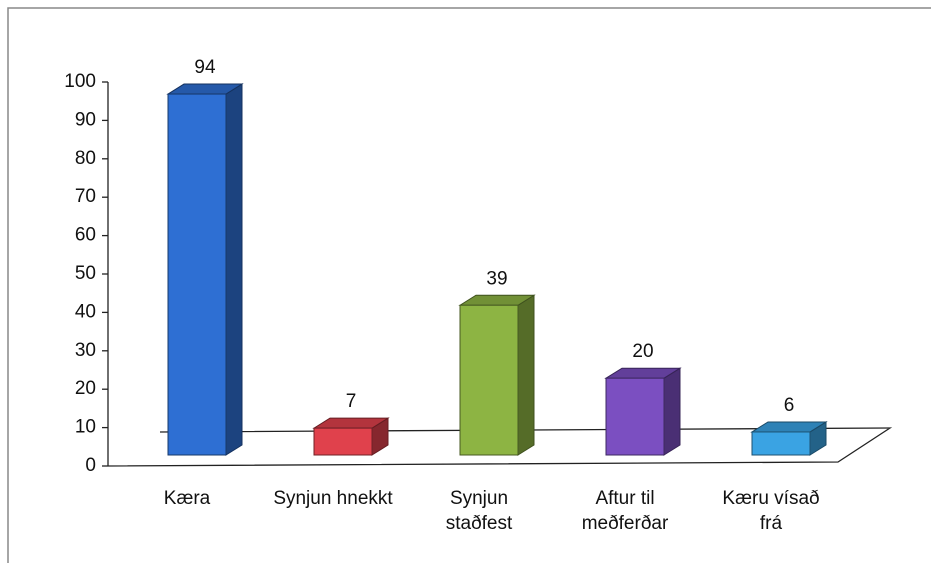 Image resolution: width=931 pixels, height=563 pixels. What do you see at coordinates (789, 405) in the screenshot?
I see `value-label: 6` at bounding box center [789, 405].